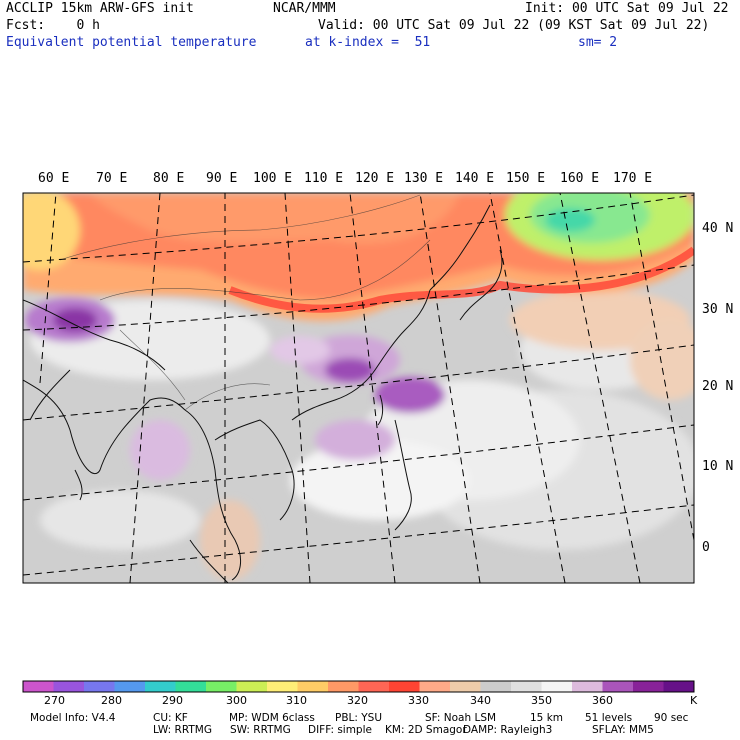 The image size is (740, 740). I want to click on footer-model-info: Model Info: V4.4, so click(73, 718).